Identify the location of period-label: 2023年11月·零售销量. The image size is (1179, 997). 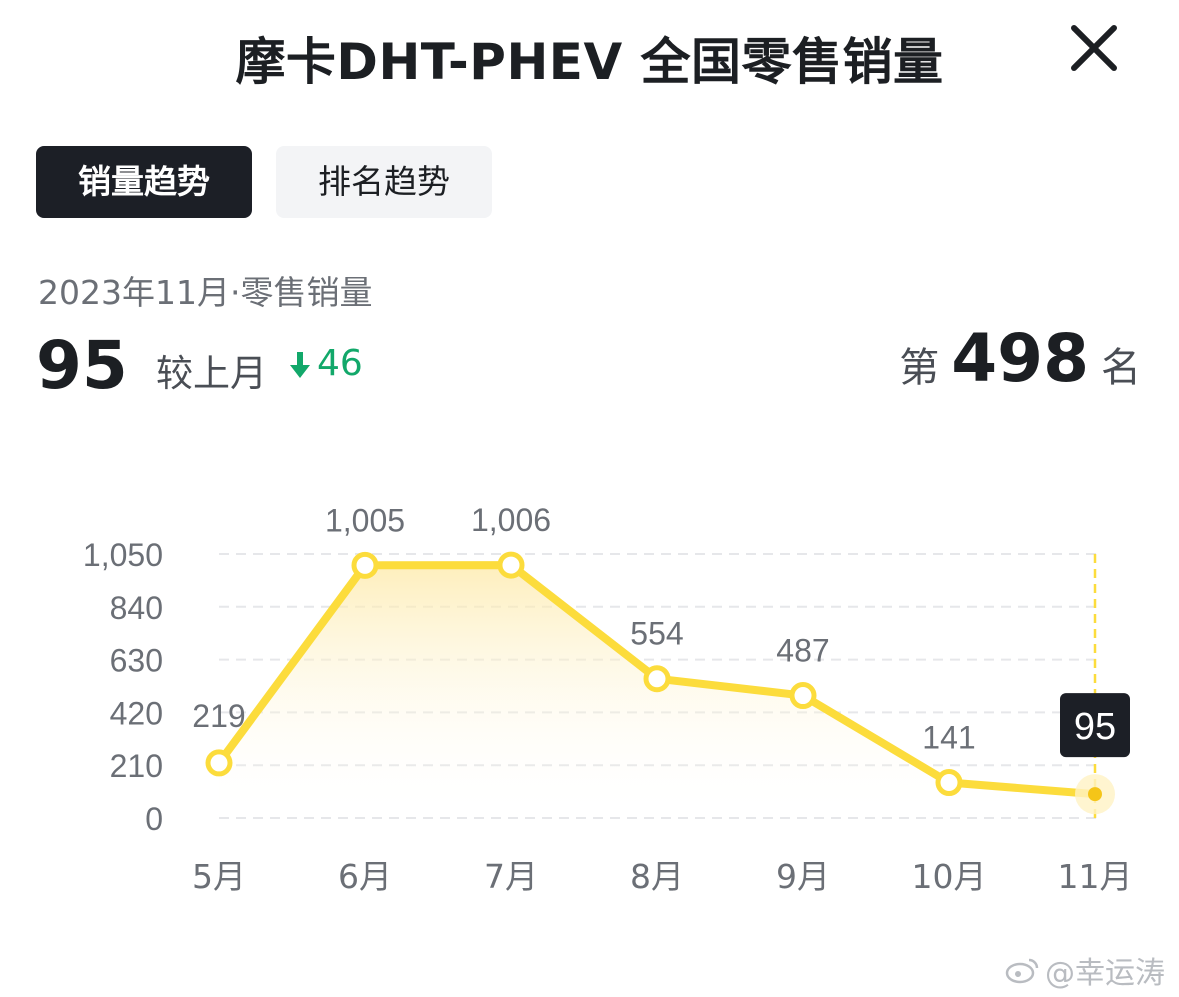
(205, 292).